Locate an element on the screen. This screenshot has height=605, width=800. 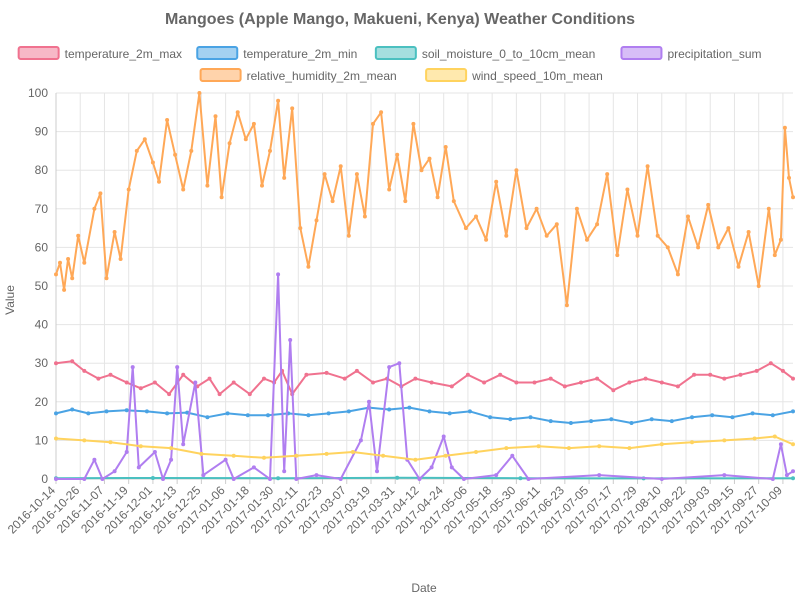
legend-item-temperature-2m-max: temperature_2m_max is located at coordinates (99, 53).